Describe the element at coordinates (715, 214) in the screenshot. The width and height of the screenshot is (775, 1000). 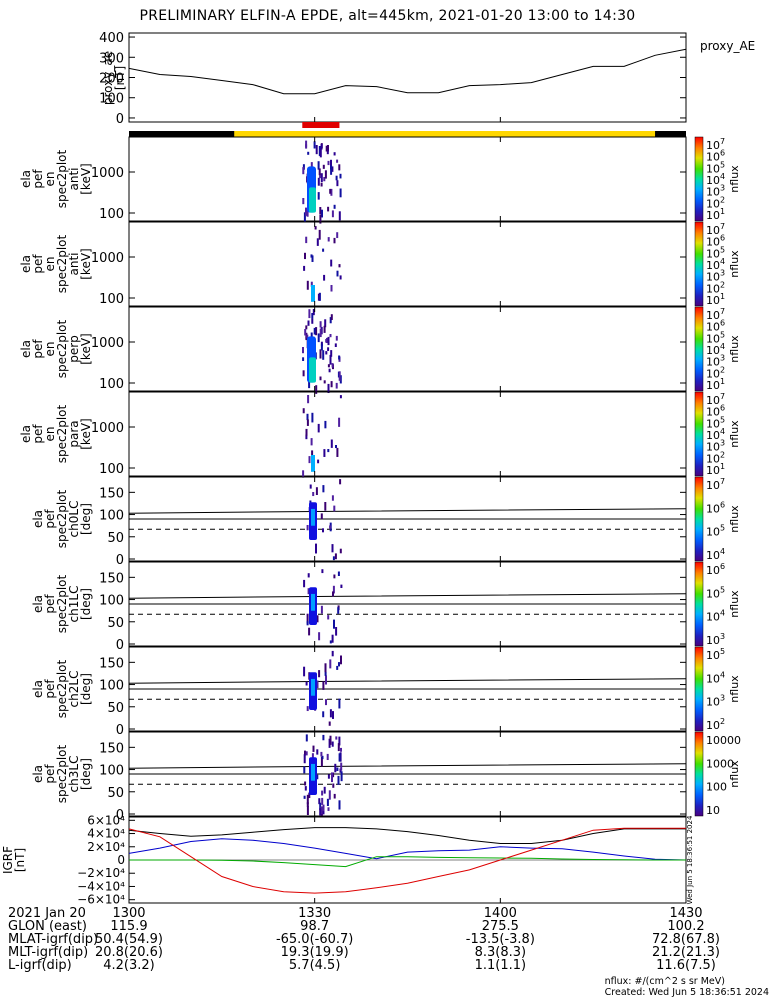
I see `energy-panel-1-cbar-tick: 101` at that location.